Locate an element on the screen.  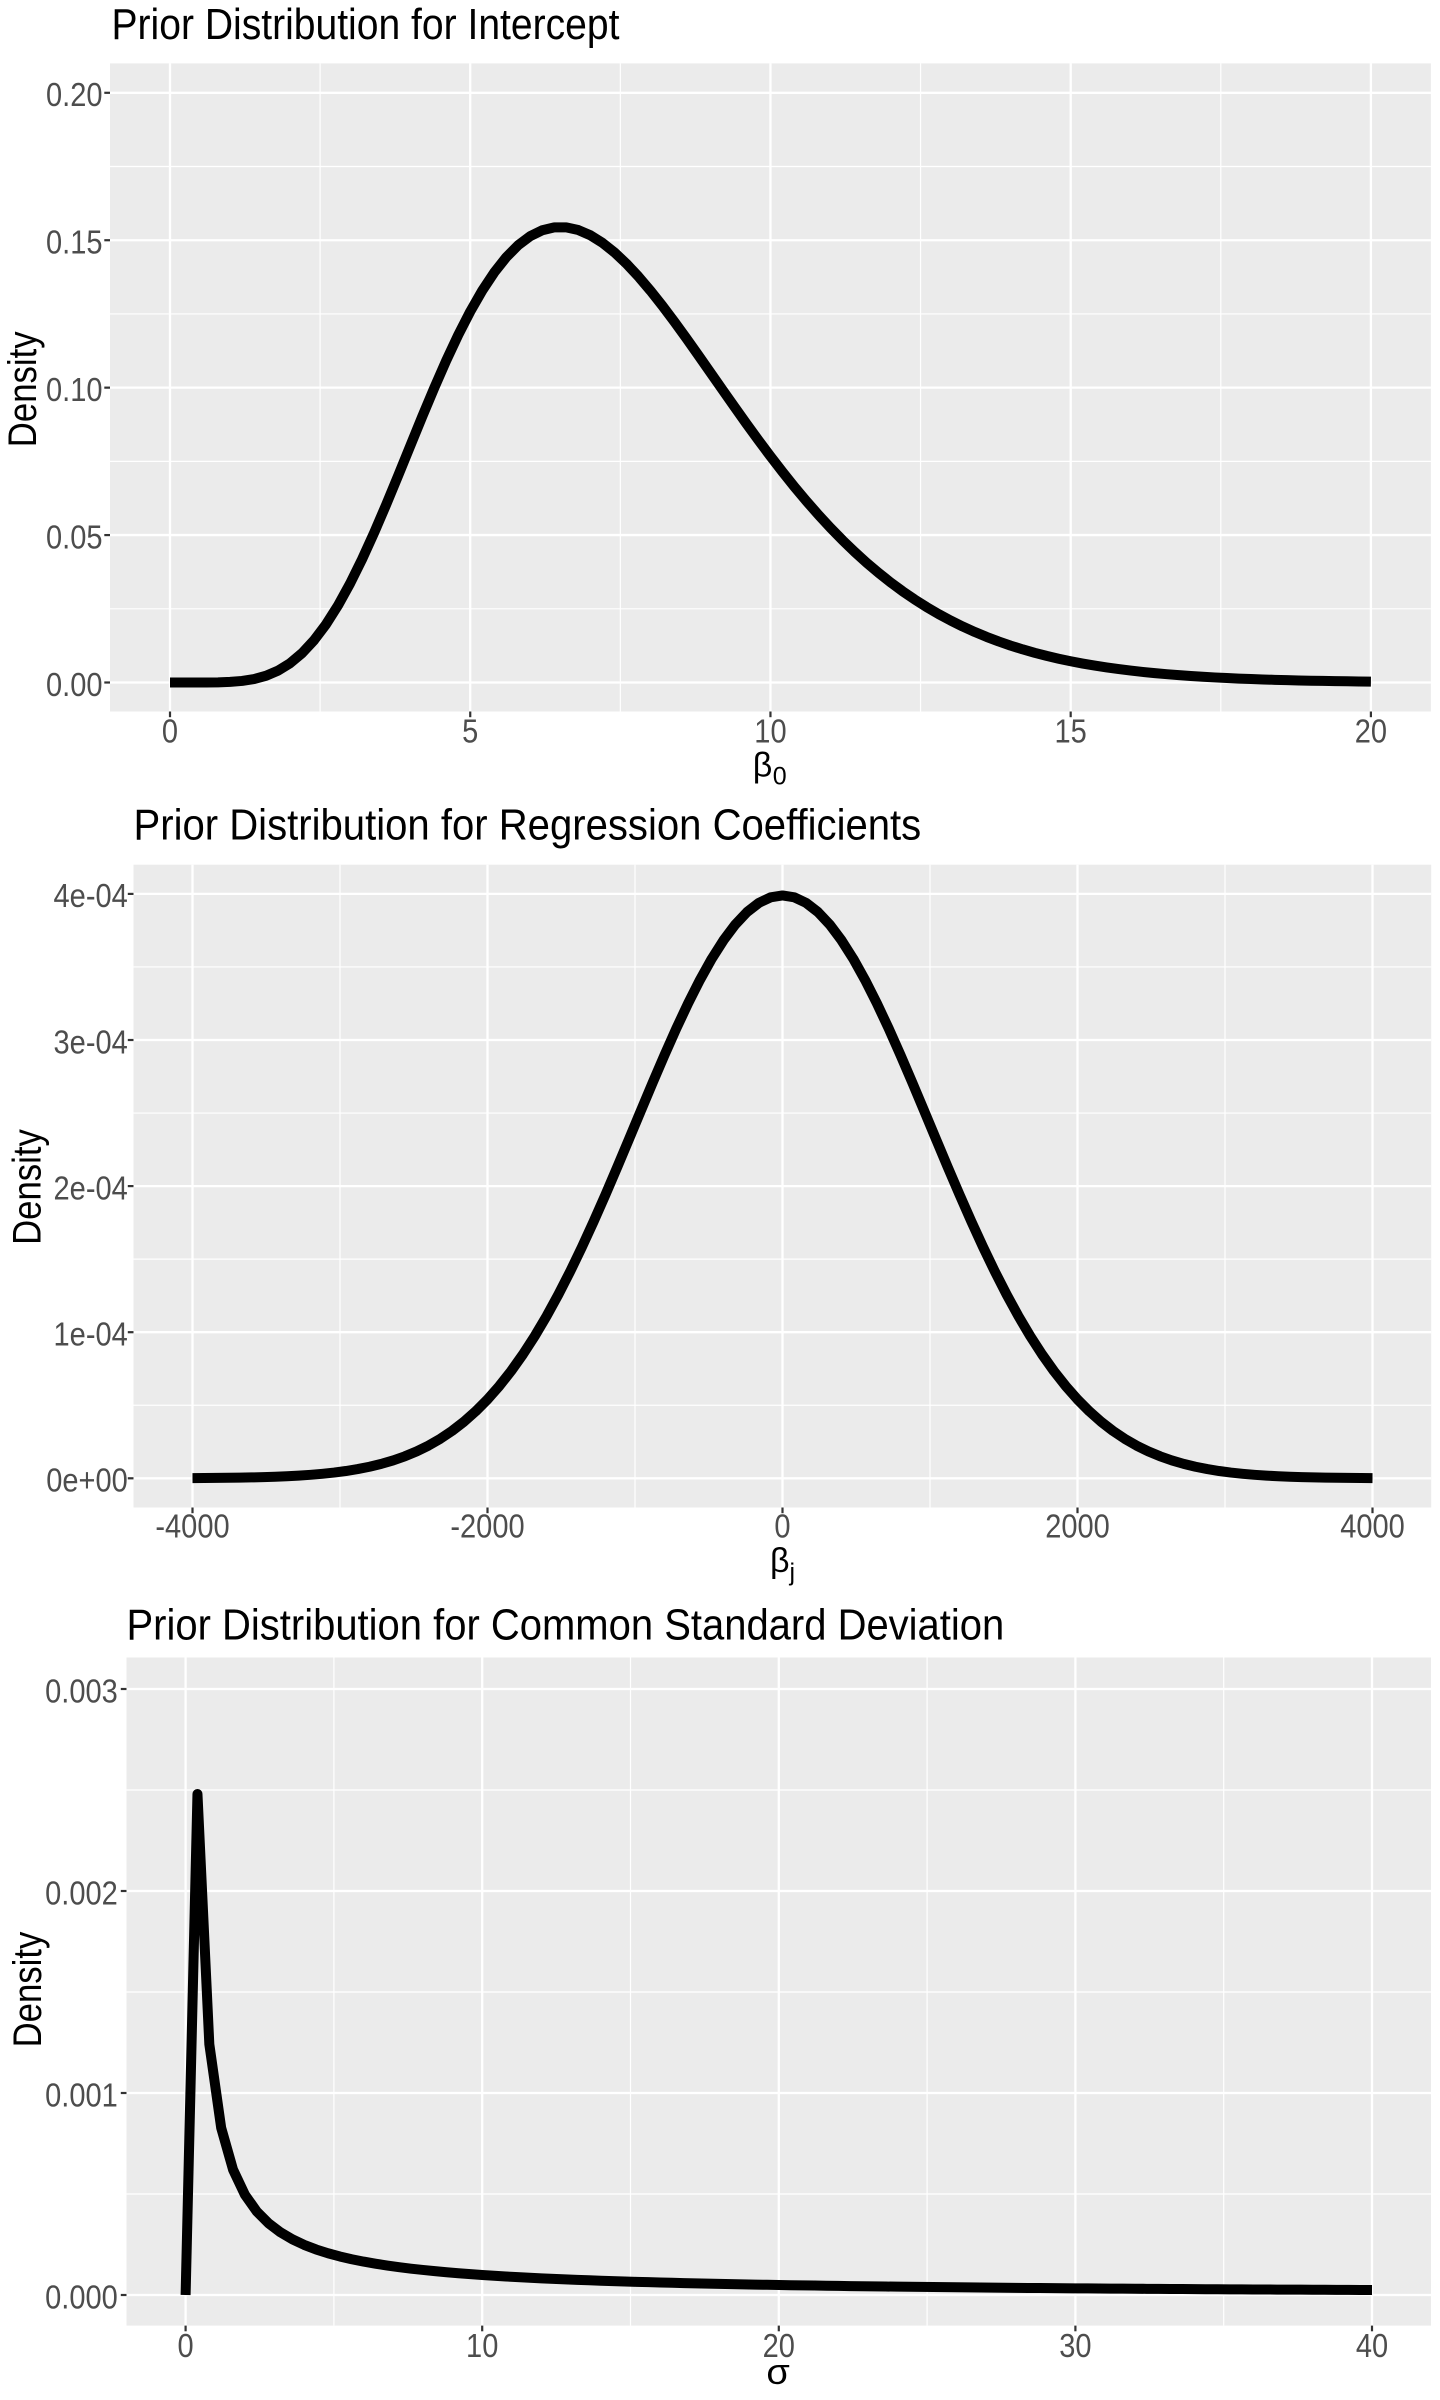
svg-text: 30 is located at coordinates (1075, 2345).